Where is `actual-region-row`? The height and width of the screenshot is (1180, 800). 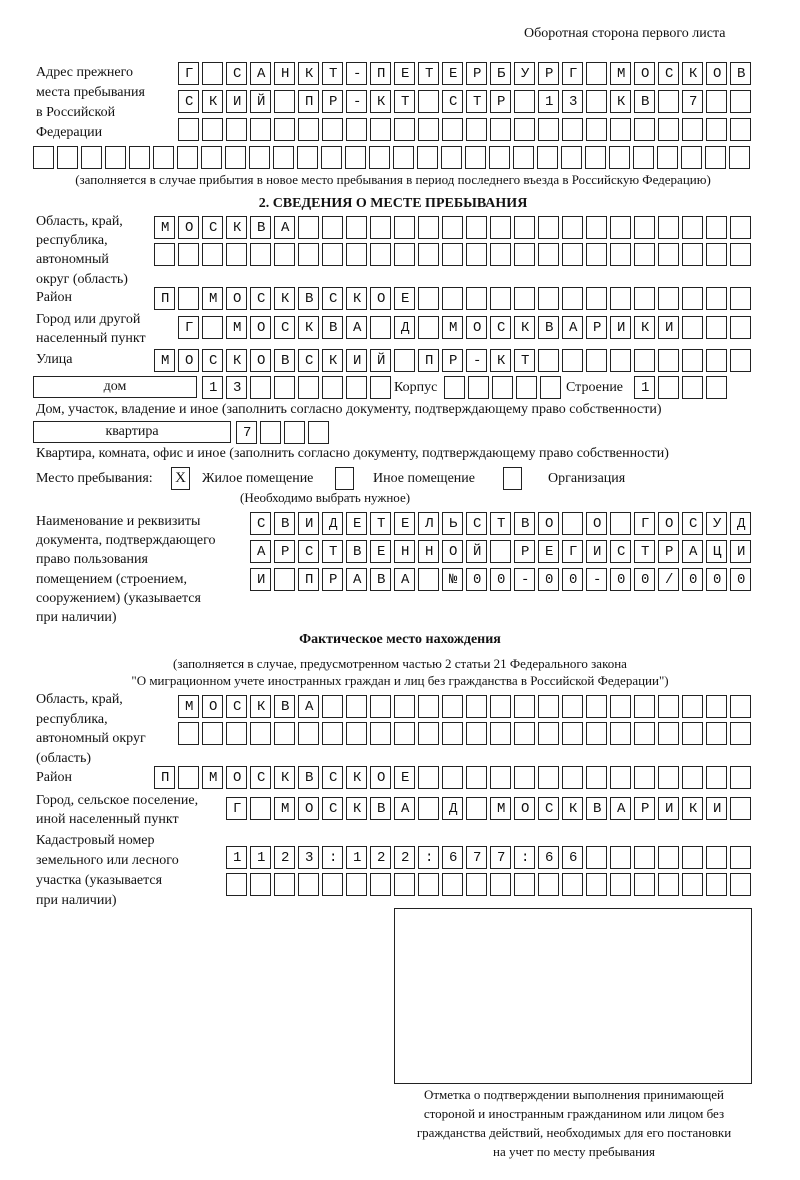
actual-region-row is located at coordinates (466, 734).